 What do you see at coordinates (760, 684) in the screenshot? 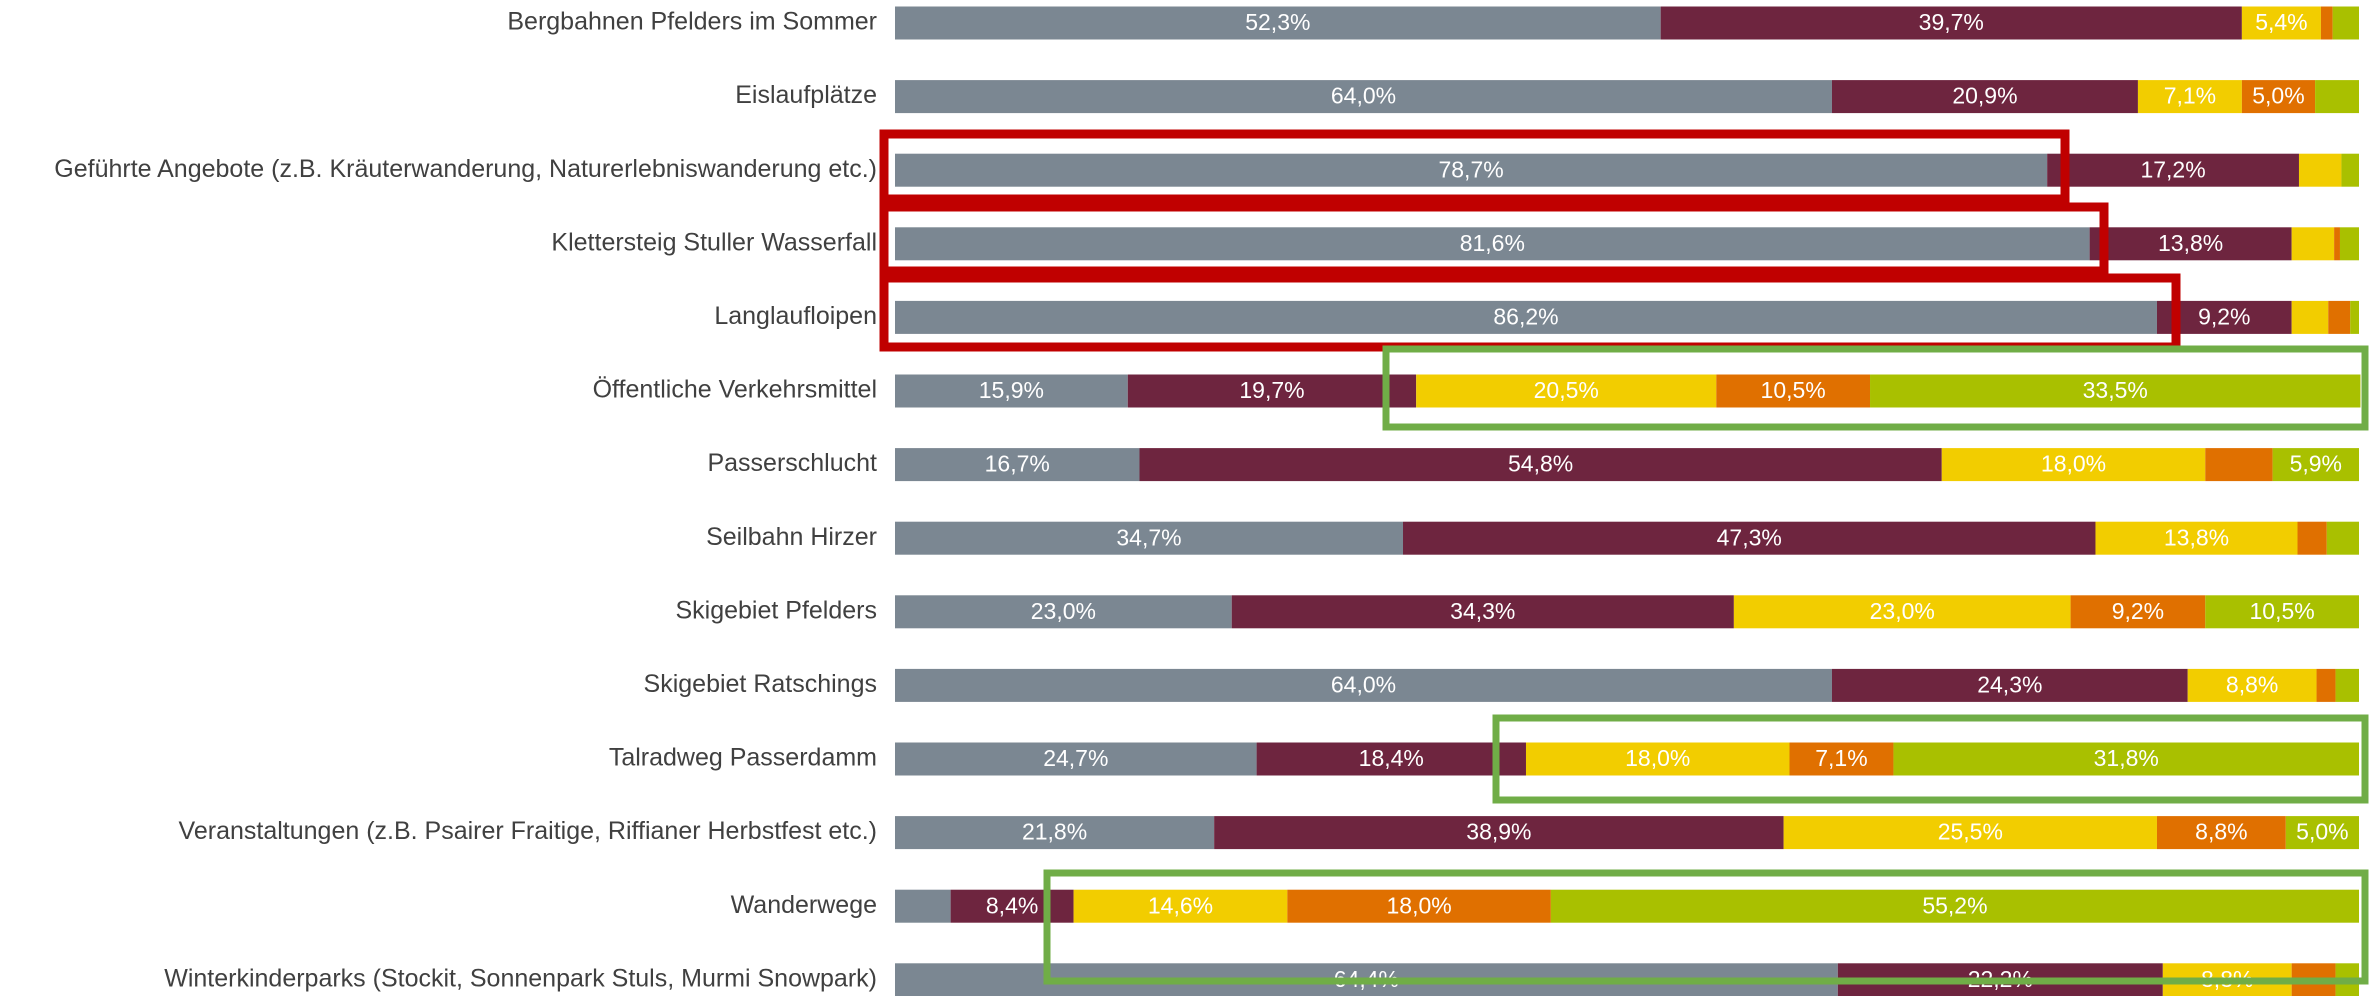
I see `category-label: Skigebiet Ratschings` at bounding box center [760, 684].